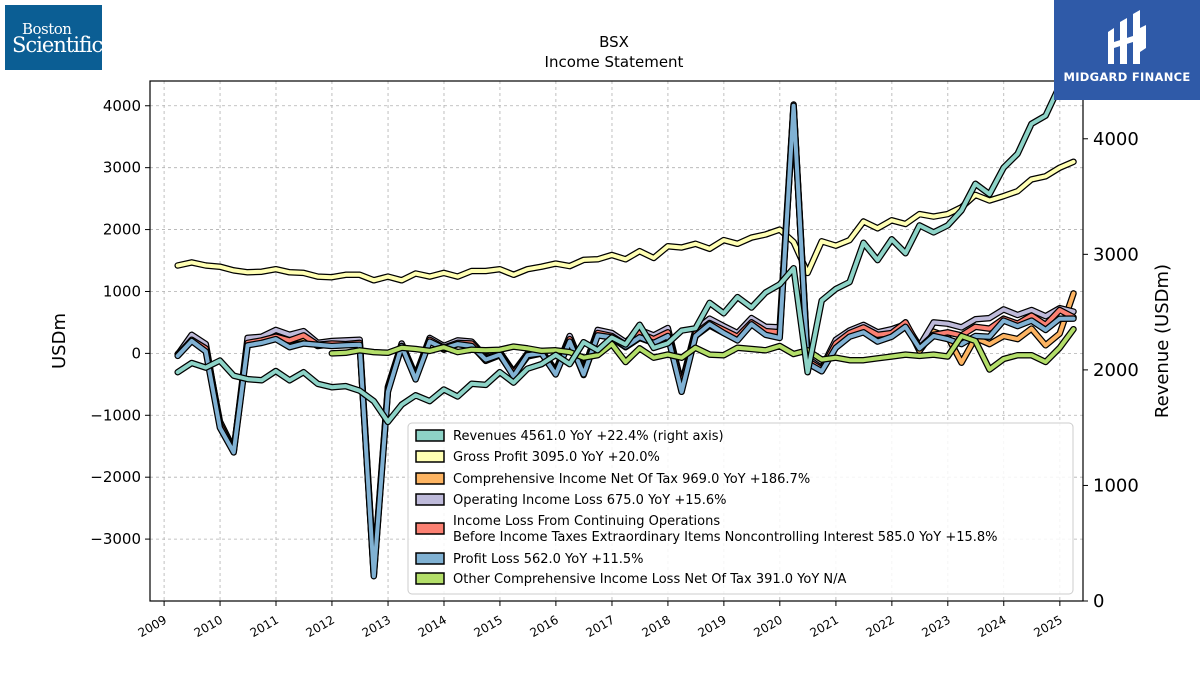  I want to click on x-tick-label: 2025, so click(1047, 626).